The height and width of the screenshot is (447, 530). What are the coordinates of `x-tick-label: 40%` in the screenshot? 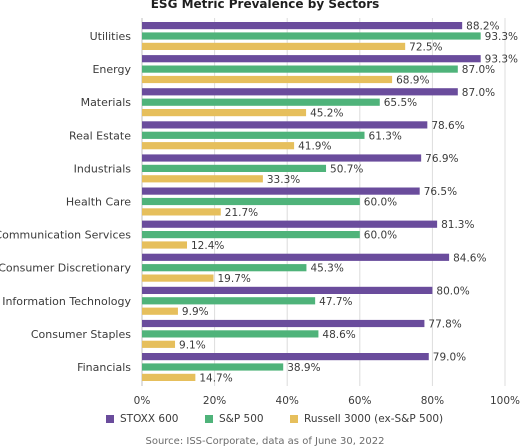 It's located at (287, 401).